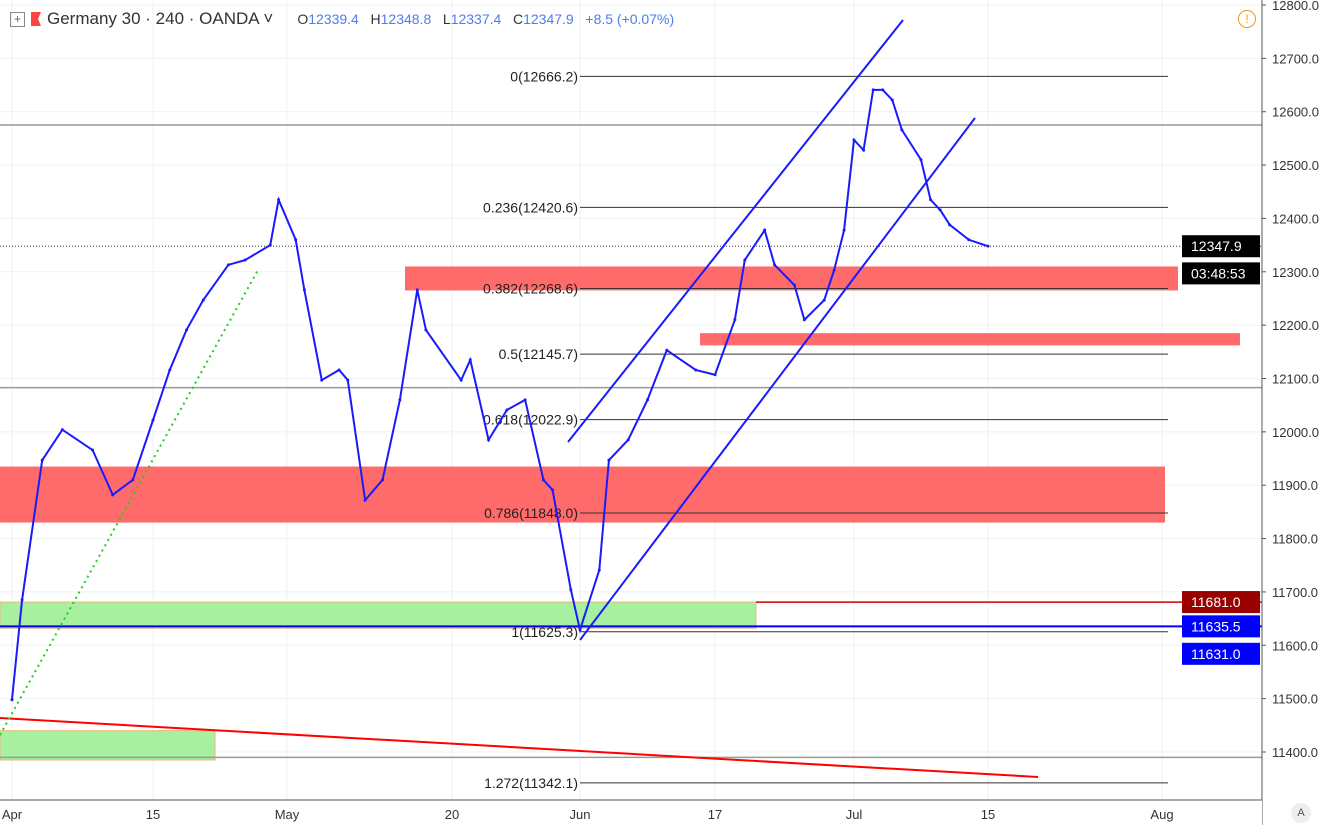  I want to click on y-tick-label: 11600.0, so click(1295, 645).